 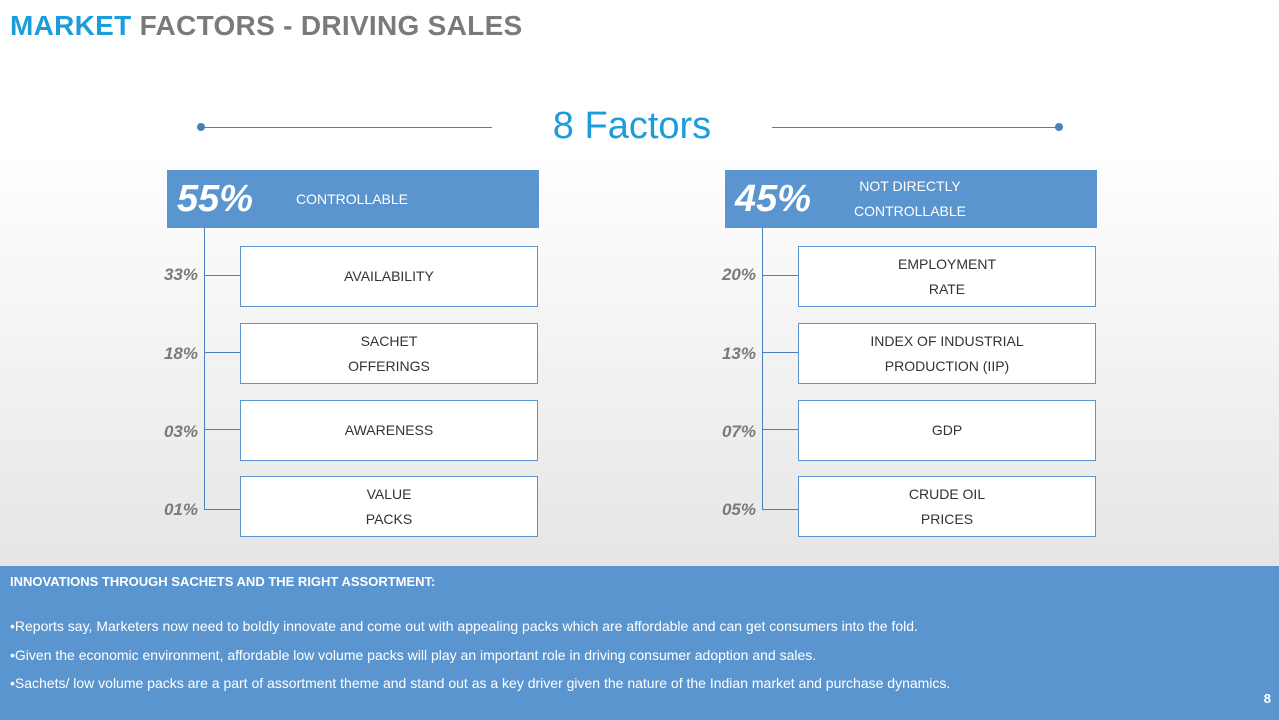 I want to click on group-header: 55% CONTROLLABLE, so click(x=353, y=199).